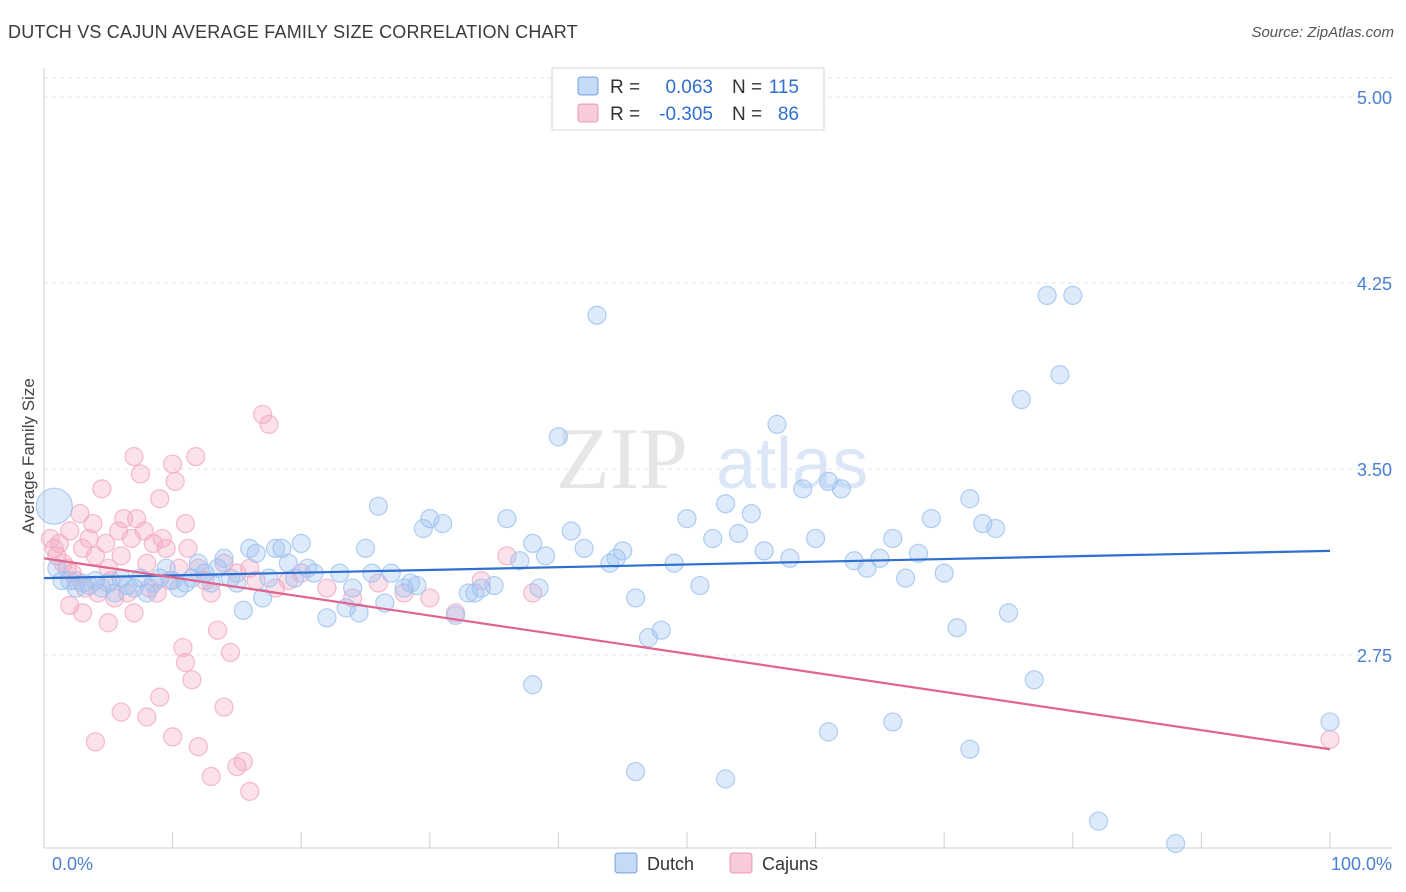 The width and height of the screenshot is (1406, 892). I want to click on y-tick-label: 5.00, so click(1374, 98).